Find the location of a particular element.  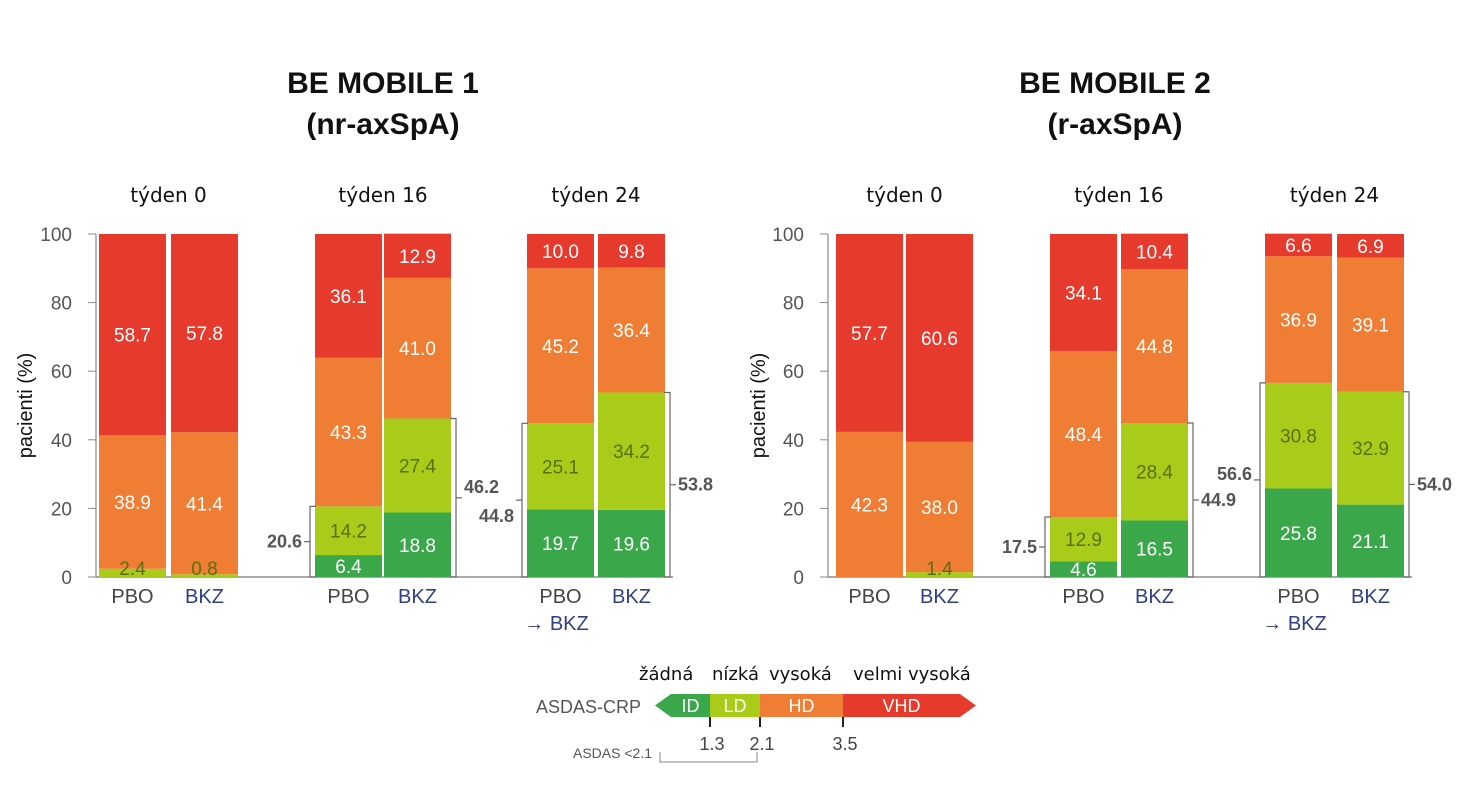

data-label: 38.9 is located at coordinates (132, 503).